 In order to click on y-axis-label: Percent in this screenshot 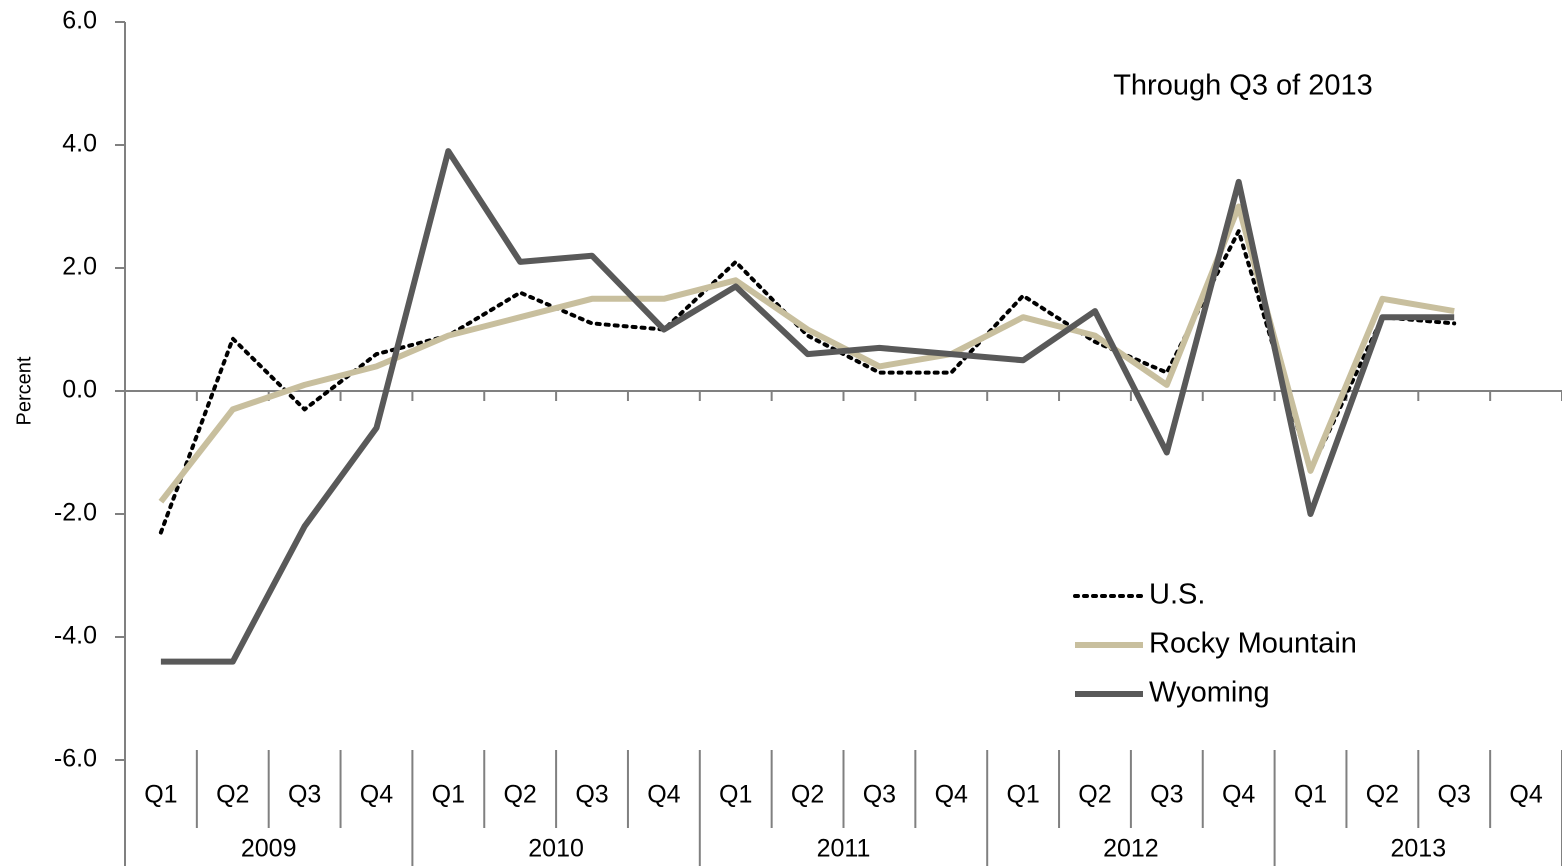, I will do `click(24, 390)`.